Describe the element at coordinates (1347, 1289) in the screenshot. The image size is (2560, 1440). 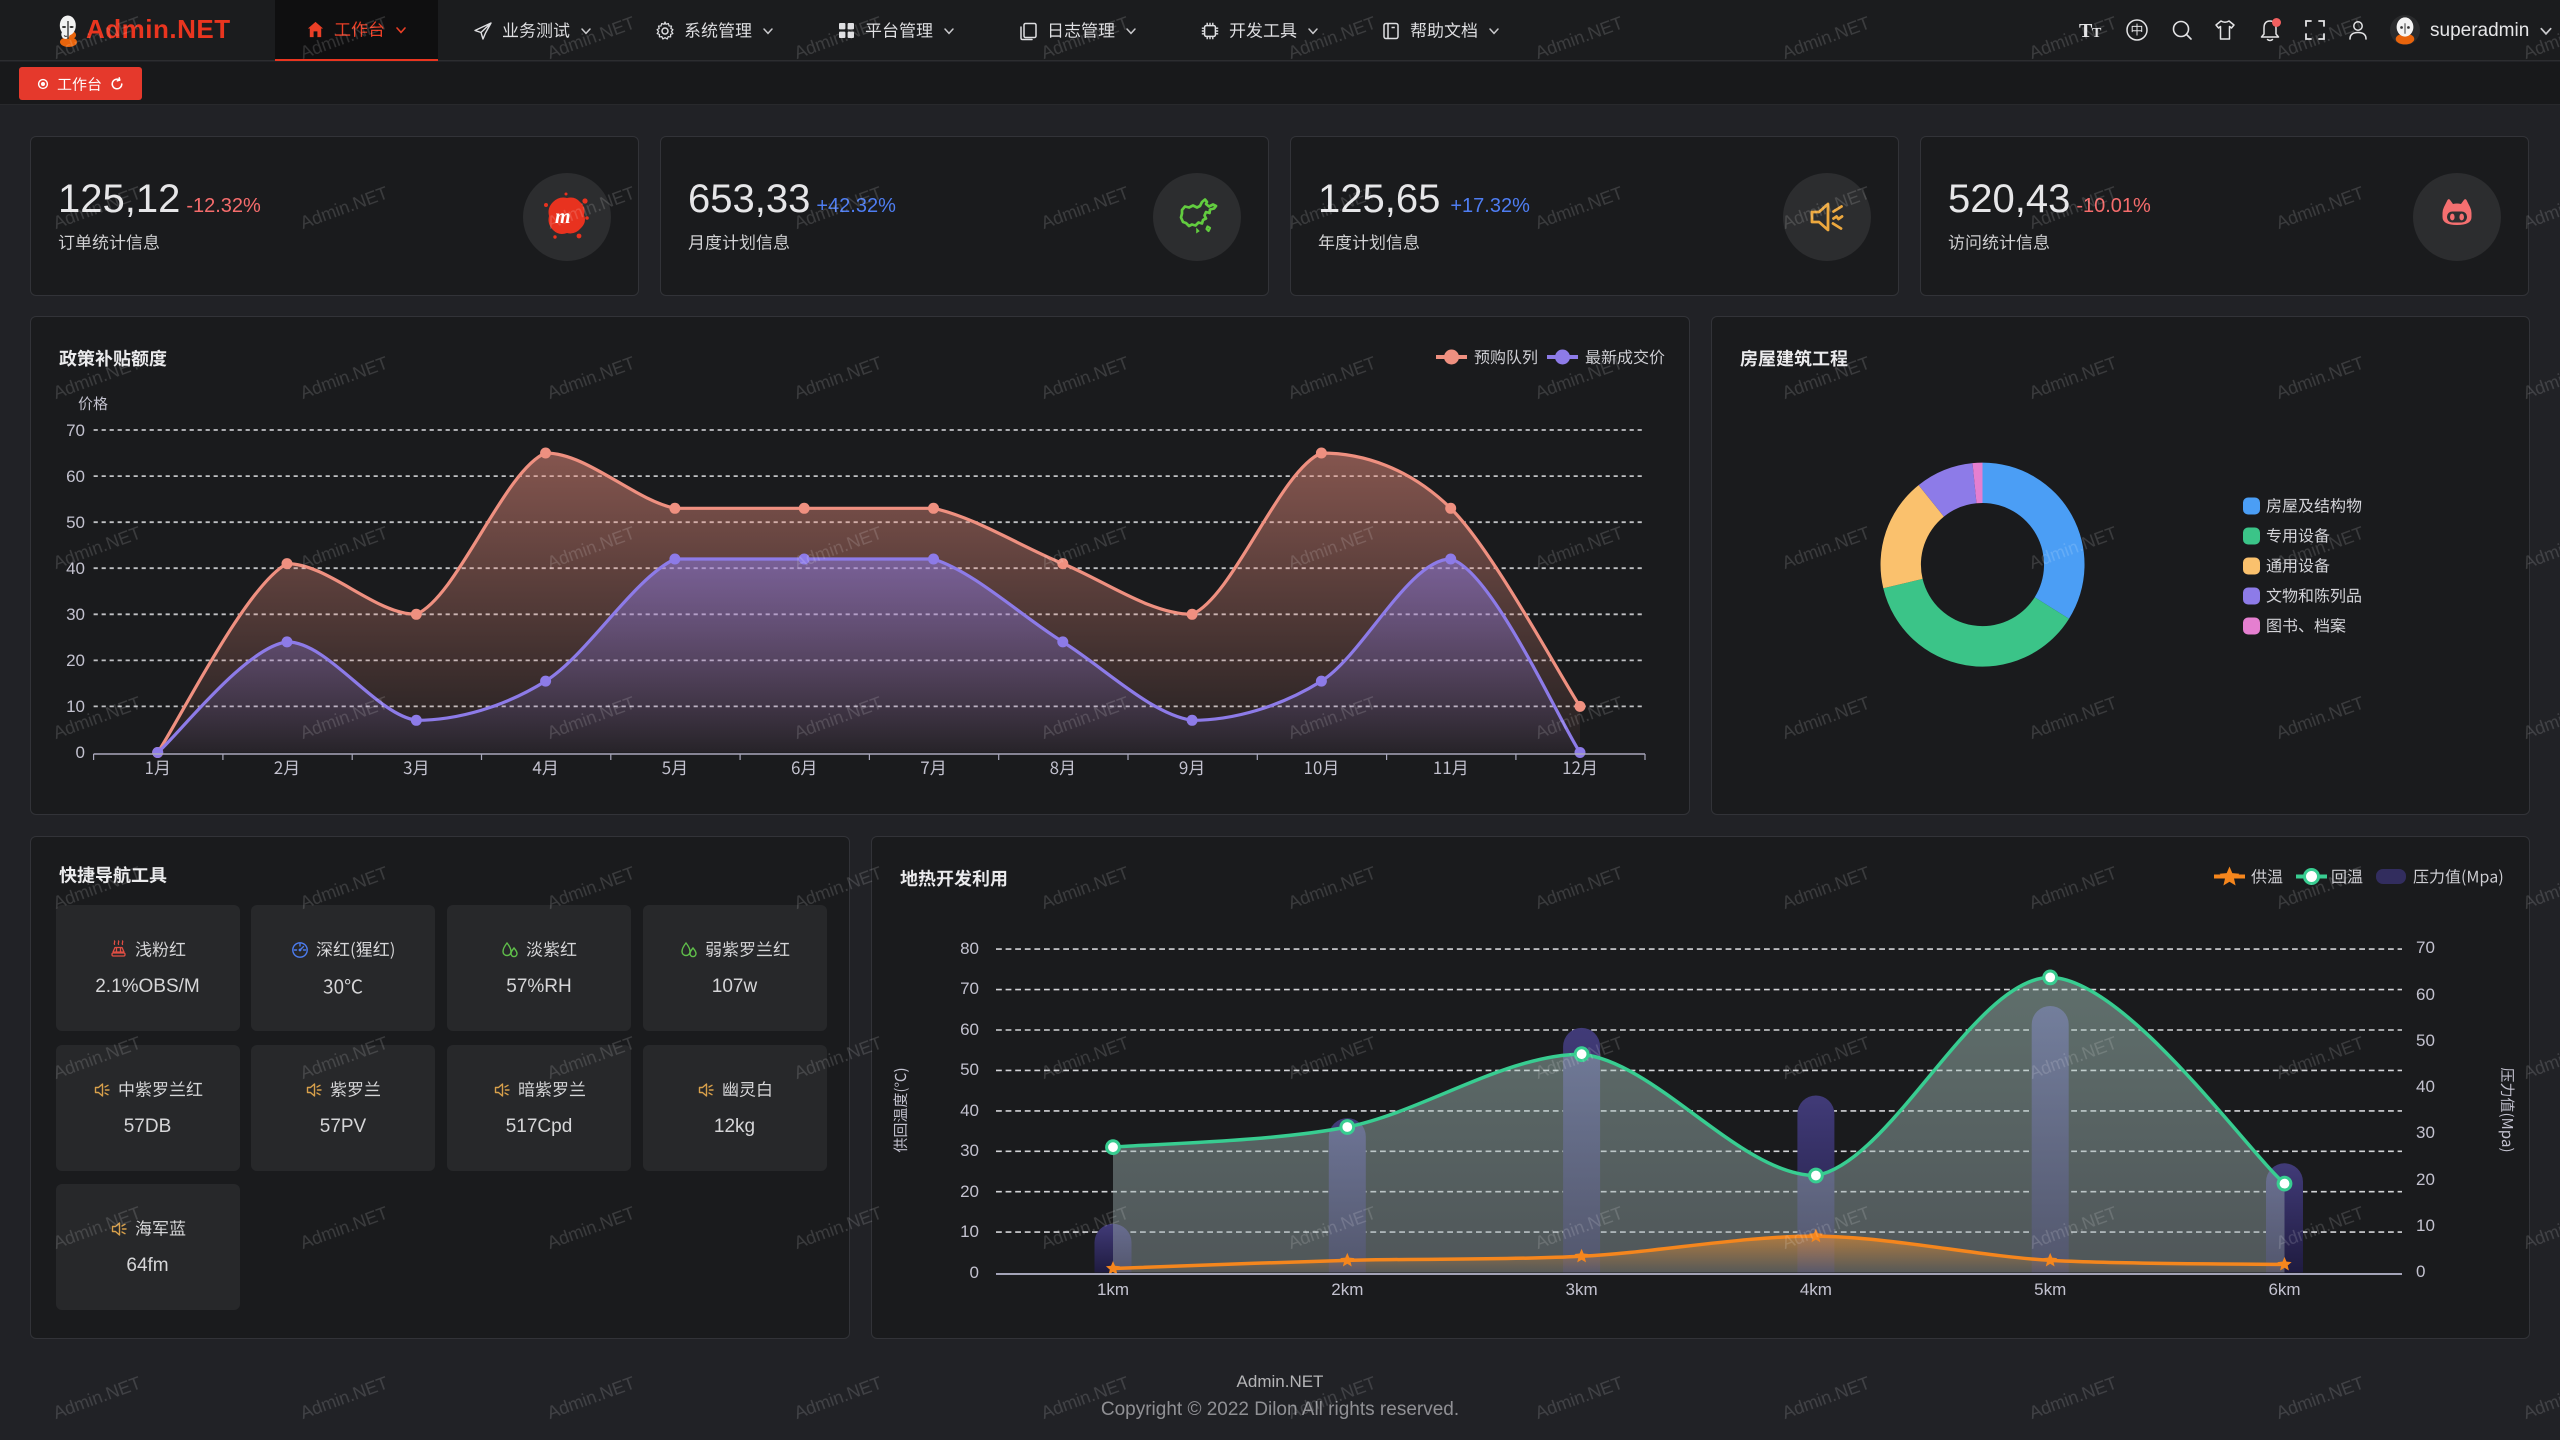
I see `svg-text: 2km` at that location.